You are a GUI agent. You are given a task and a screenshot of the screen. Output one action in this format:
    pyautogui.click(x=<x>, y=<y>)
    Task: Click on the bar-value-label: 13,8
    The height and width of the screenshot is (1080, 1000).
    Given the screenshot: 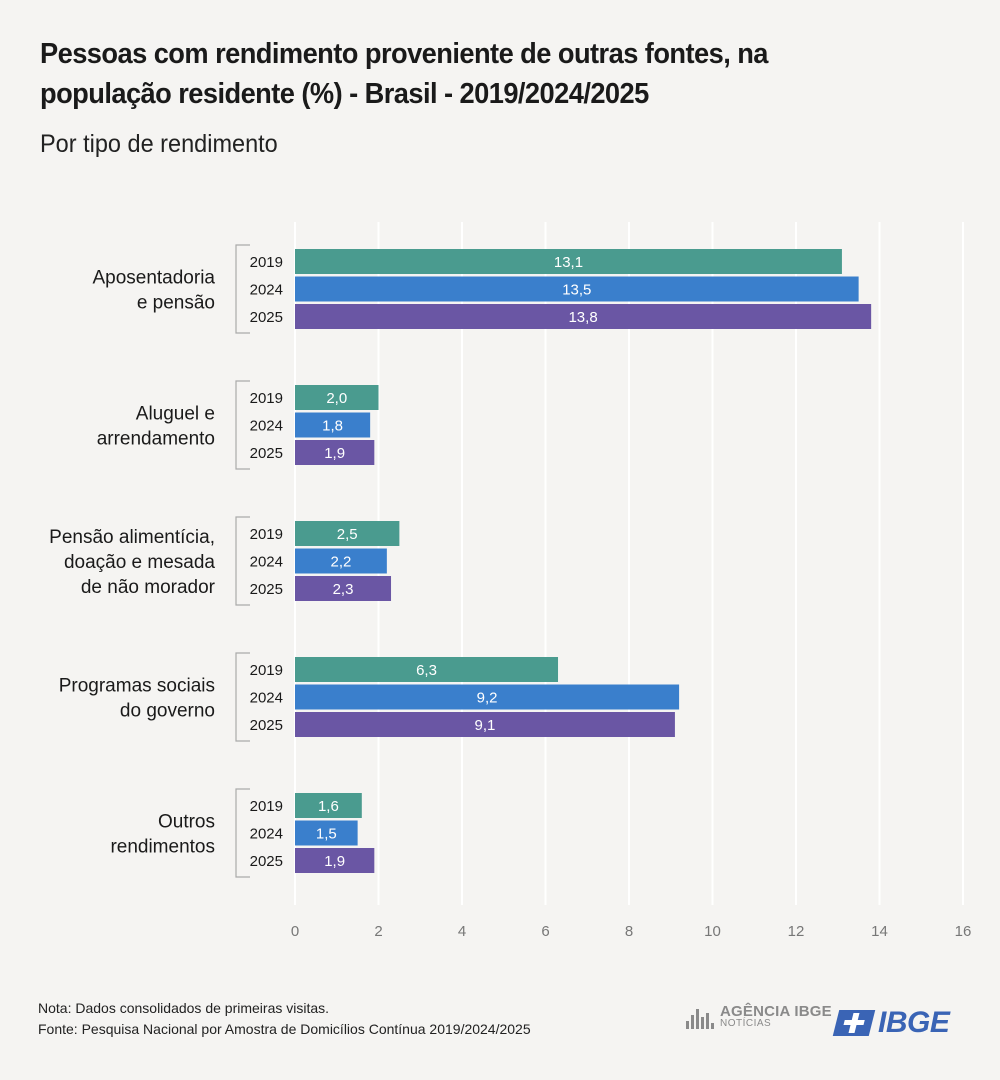 What is the action you would take?
    pyautogui.click(x=582, y=317)
    